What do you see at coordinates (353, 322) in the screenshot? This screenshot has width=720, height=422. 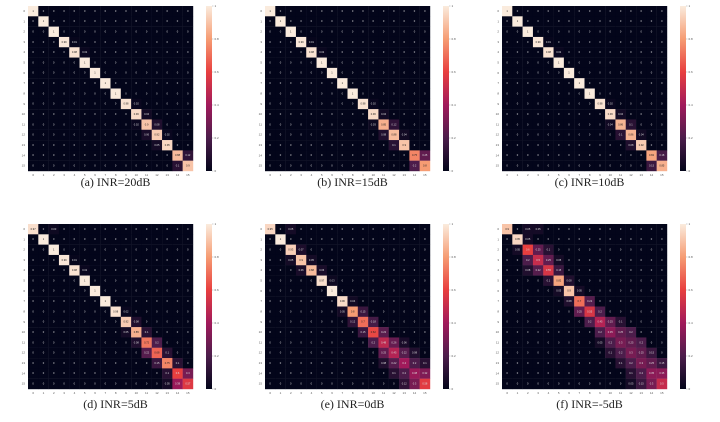 I see `cell-label: 0.12` at bounding box center [353, 322].